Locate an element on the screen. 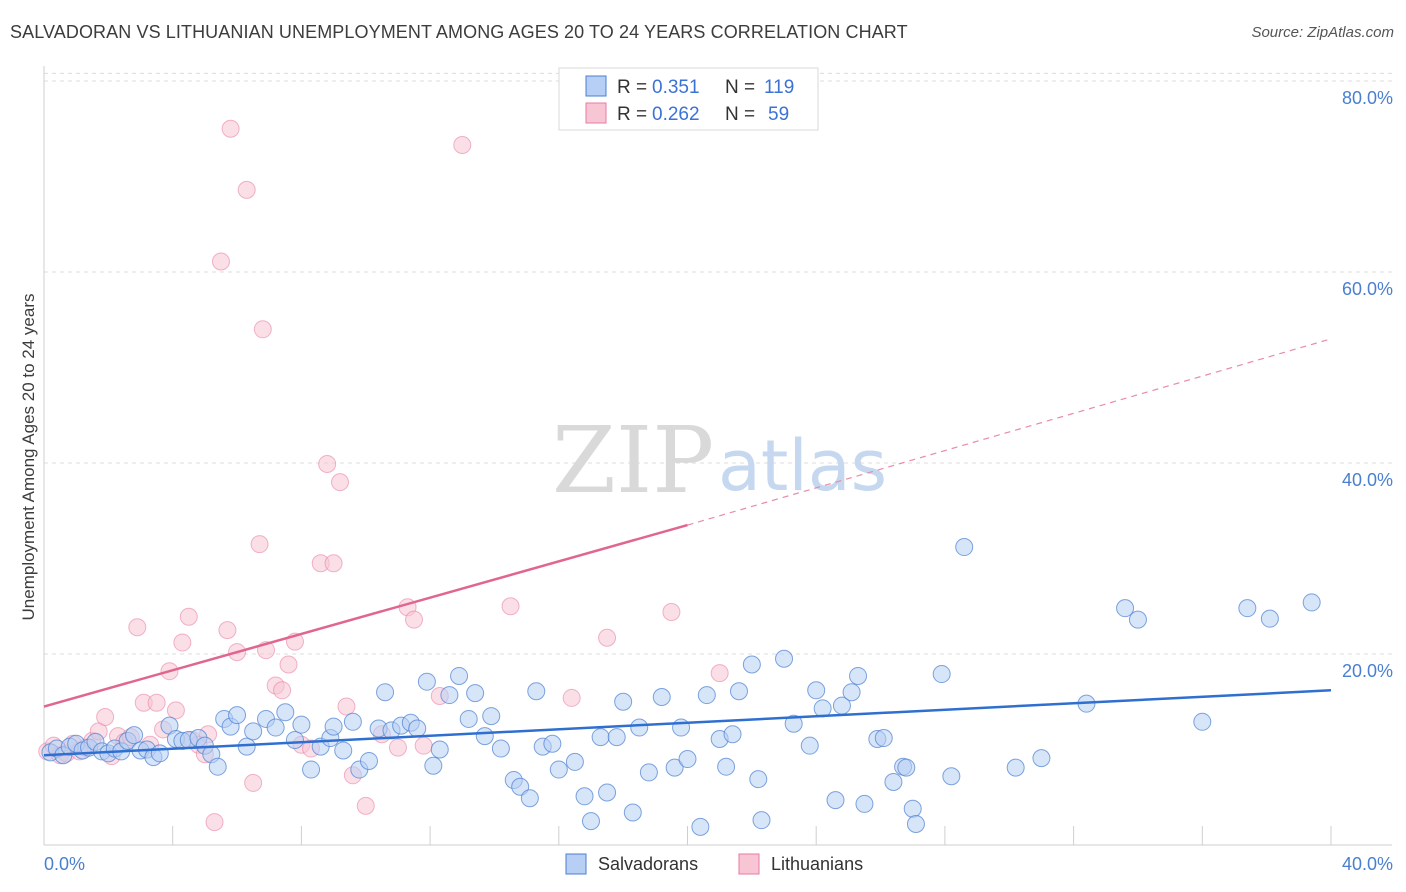 This screenshot has width=1406, height=892. y-tick-label-1: 40.0% is located at coordinates (1367, 480).